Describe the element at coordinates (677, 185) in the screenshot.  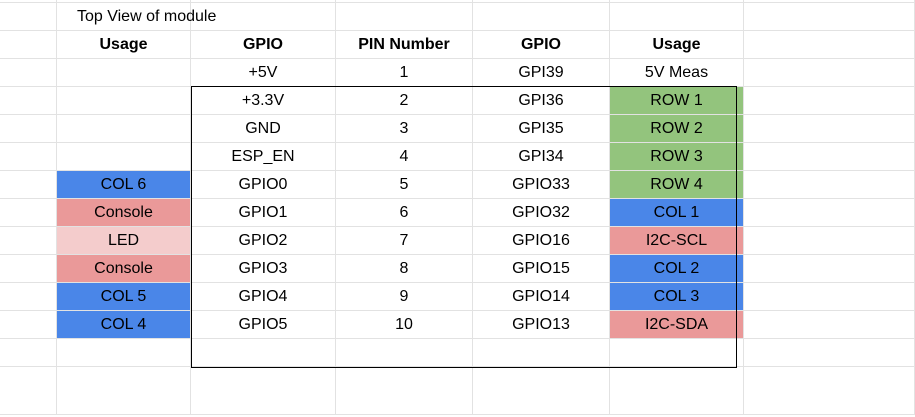
I see `right-usage-cell: ROW 4` at that location.